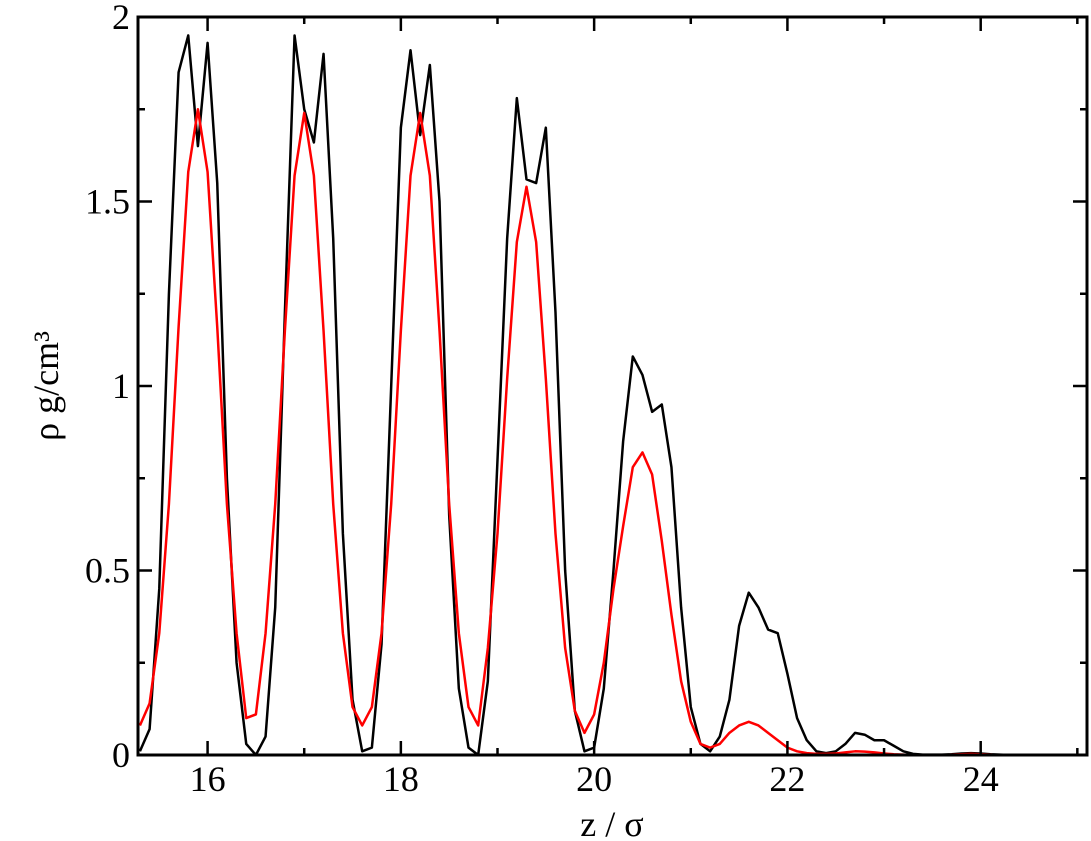 This screenshot has height=841, width=1091. I want to click on y-tick-label: 2, so click(121, 18).